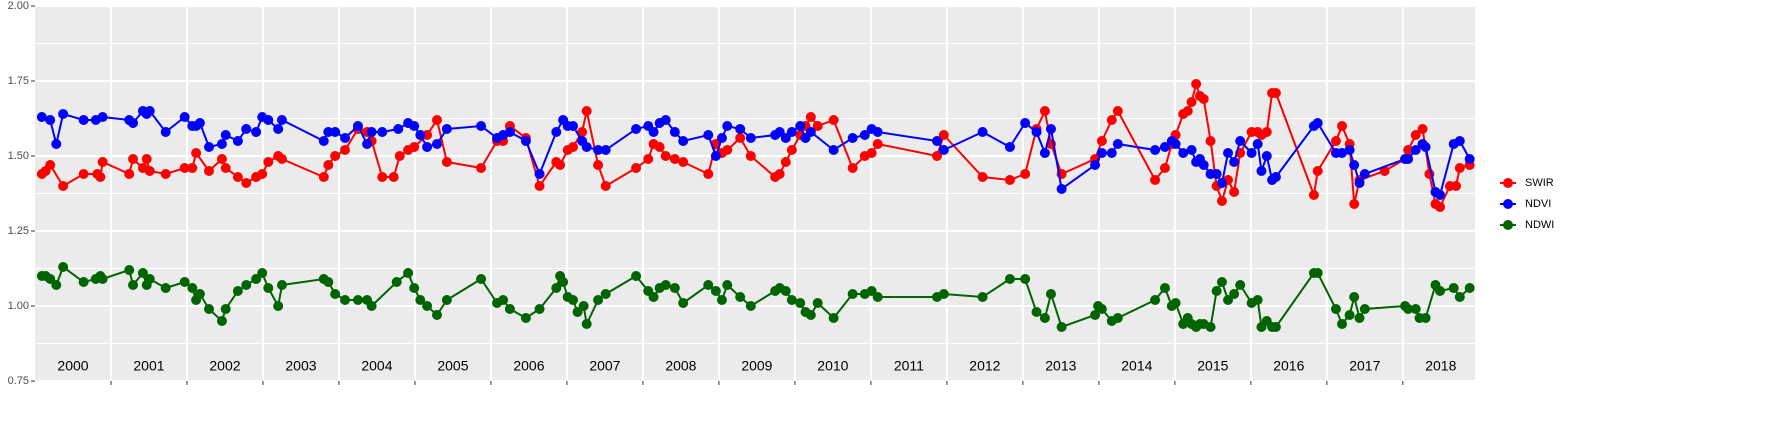  I want to click on year-label: 2010, so click(832, 366).